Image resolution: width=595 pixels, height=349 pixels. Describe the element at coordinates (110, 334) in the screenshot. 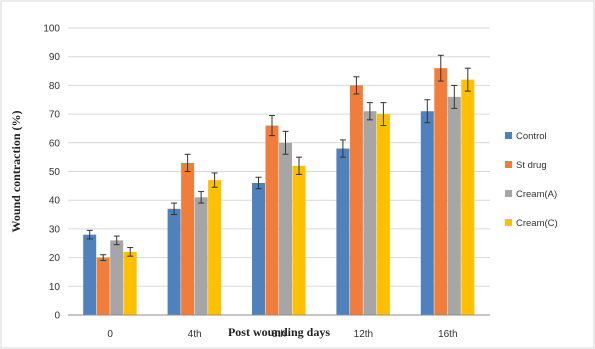

I see `x-tick-label: 0` at that location.